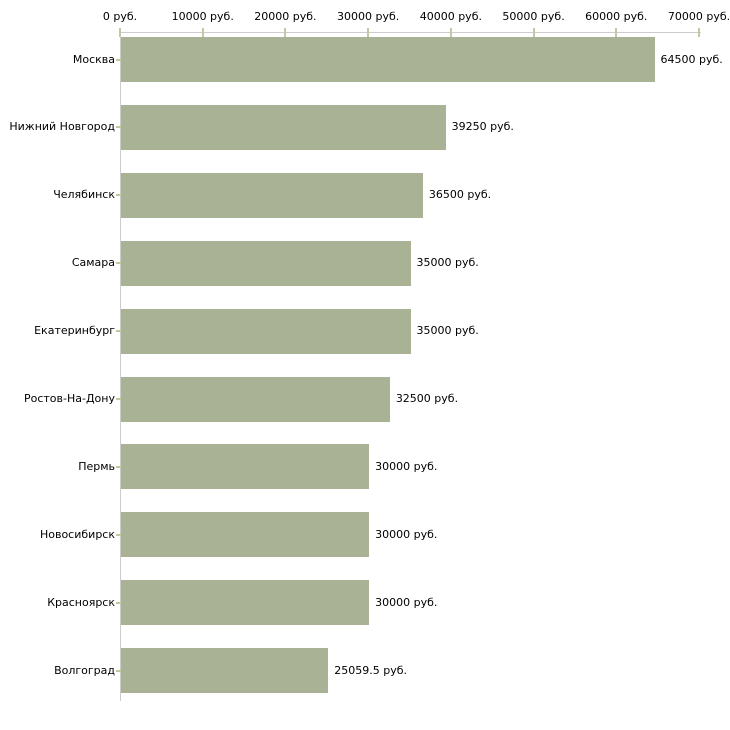 The image size is (730, 730). I want to click on category-label: Красноярск, so click(81, 602).